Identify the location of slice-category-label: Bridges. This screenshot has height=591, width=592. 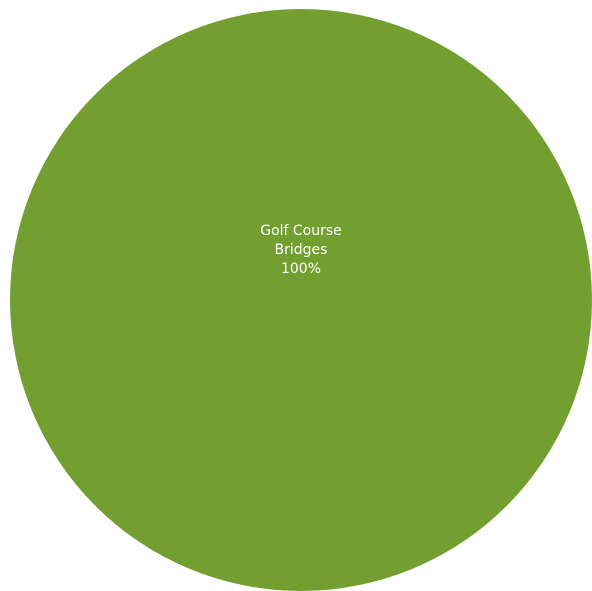
(301, 250).